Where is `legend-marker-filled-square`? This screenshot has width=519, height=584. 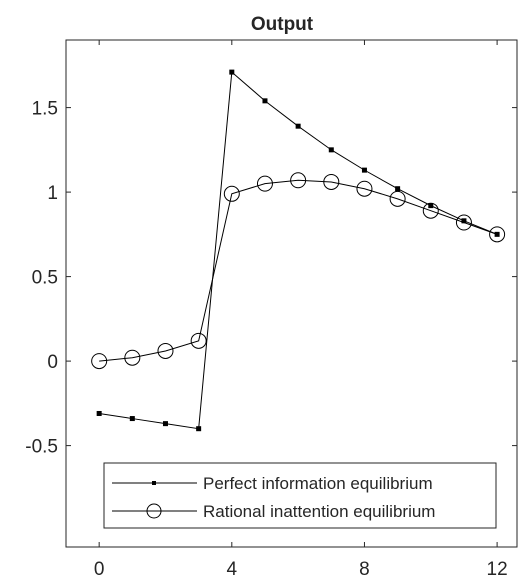
legend-marker-filled-square is located at coordinates (154, 483).